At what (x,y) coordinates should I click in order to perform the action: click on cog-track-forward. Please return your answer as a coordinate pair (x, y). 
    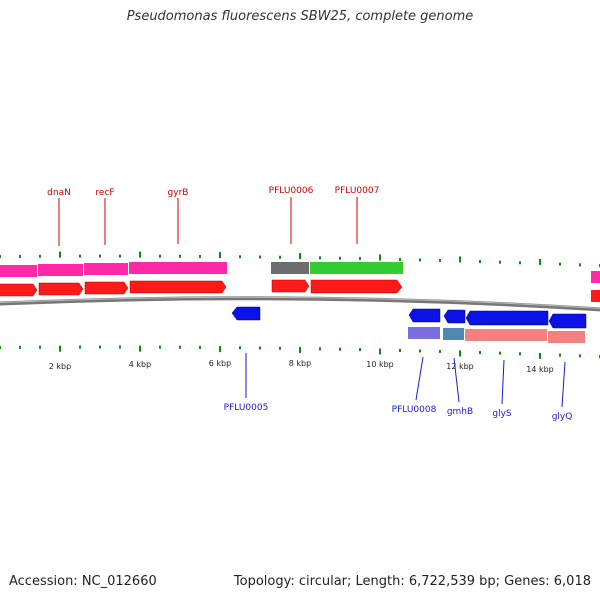
    Looking at the image, I should click on (300, 272).